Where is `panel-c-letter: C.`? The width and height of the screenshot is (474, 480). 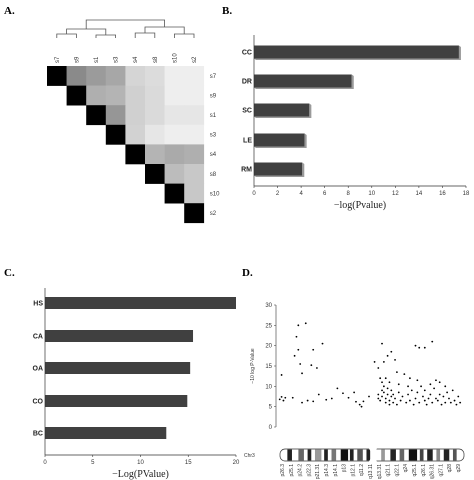
panel-c-letter: C. is located at coordinates (9, 273).